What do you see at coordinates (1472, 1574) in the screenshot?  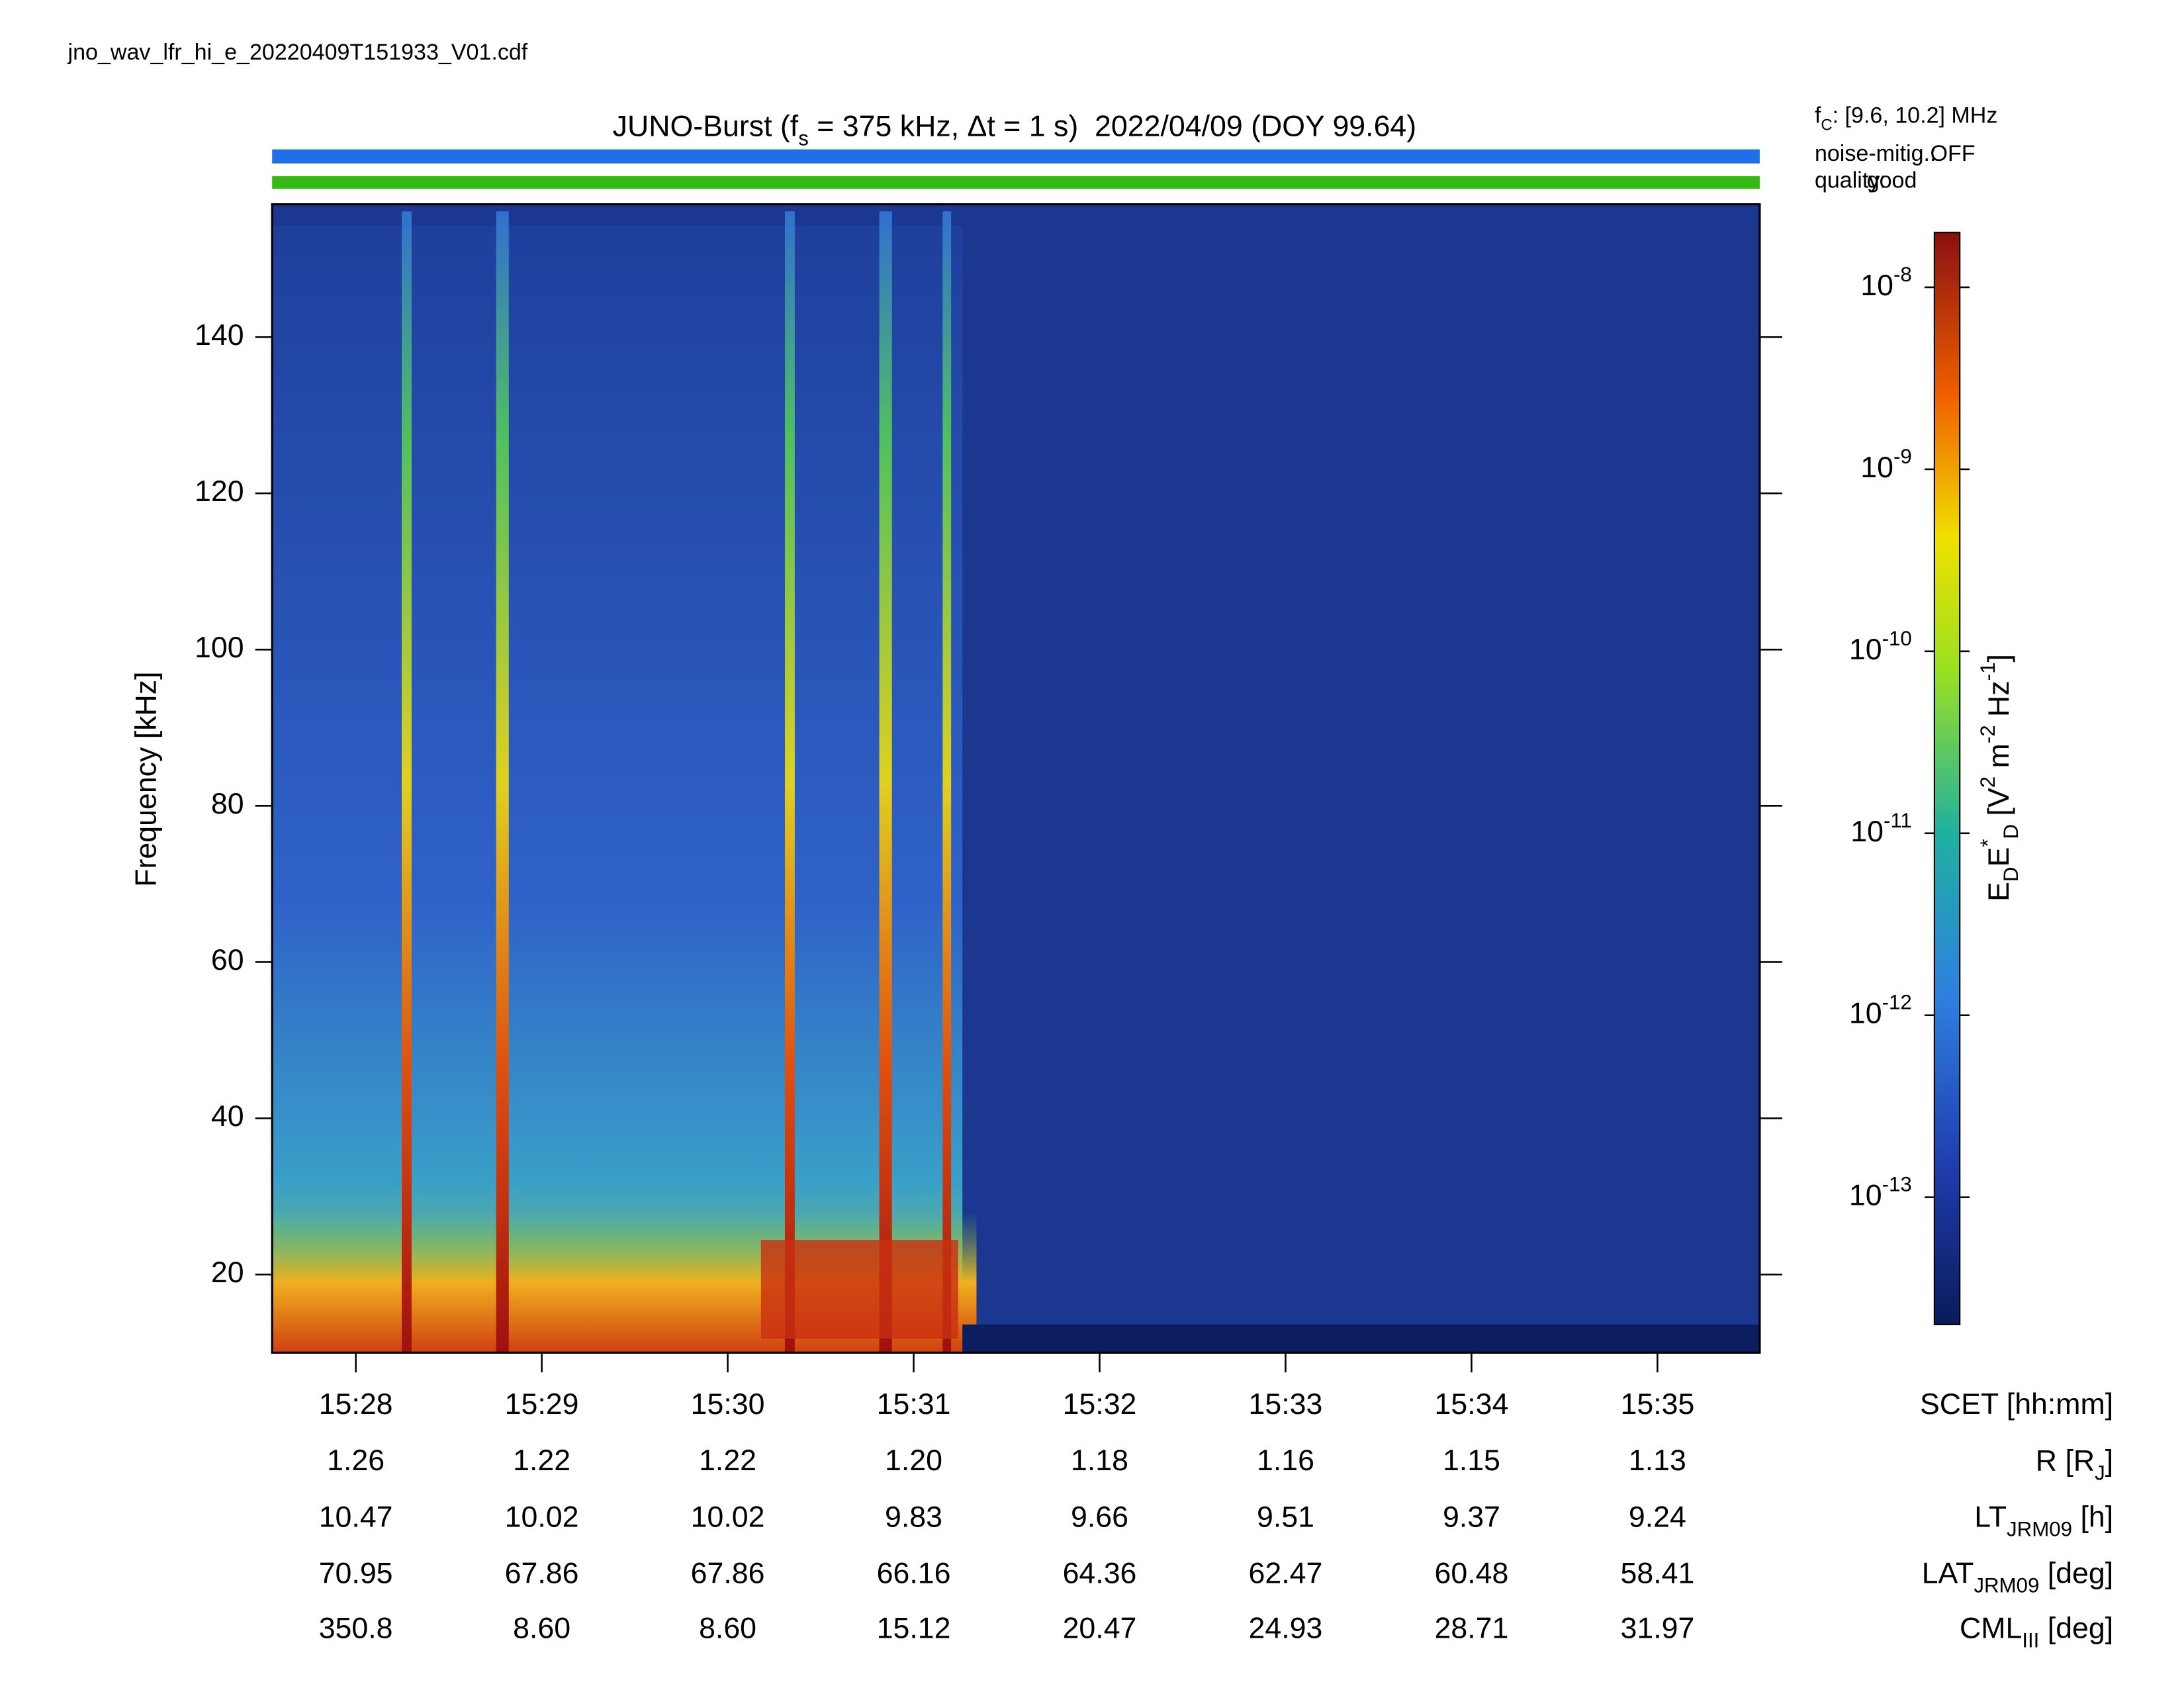 I see `ephemeris-value: 60.48` at bounding box center [1472, 1574].